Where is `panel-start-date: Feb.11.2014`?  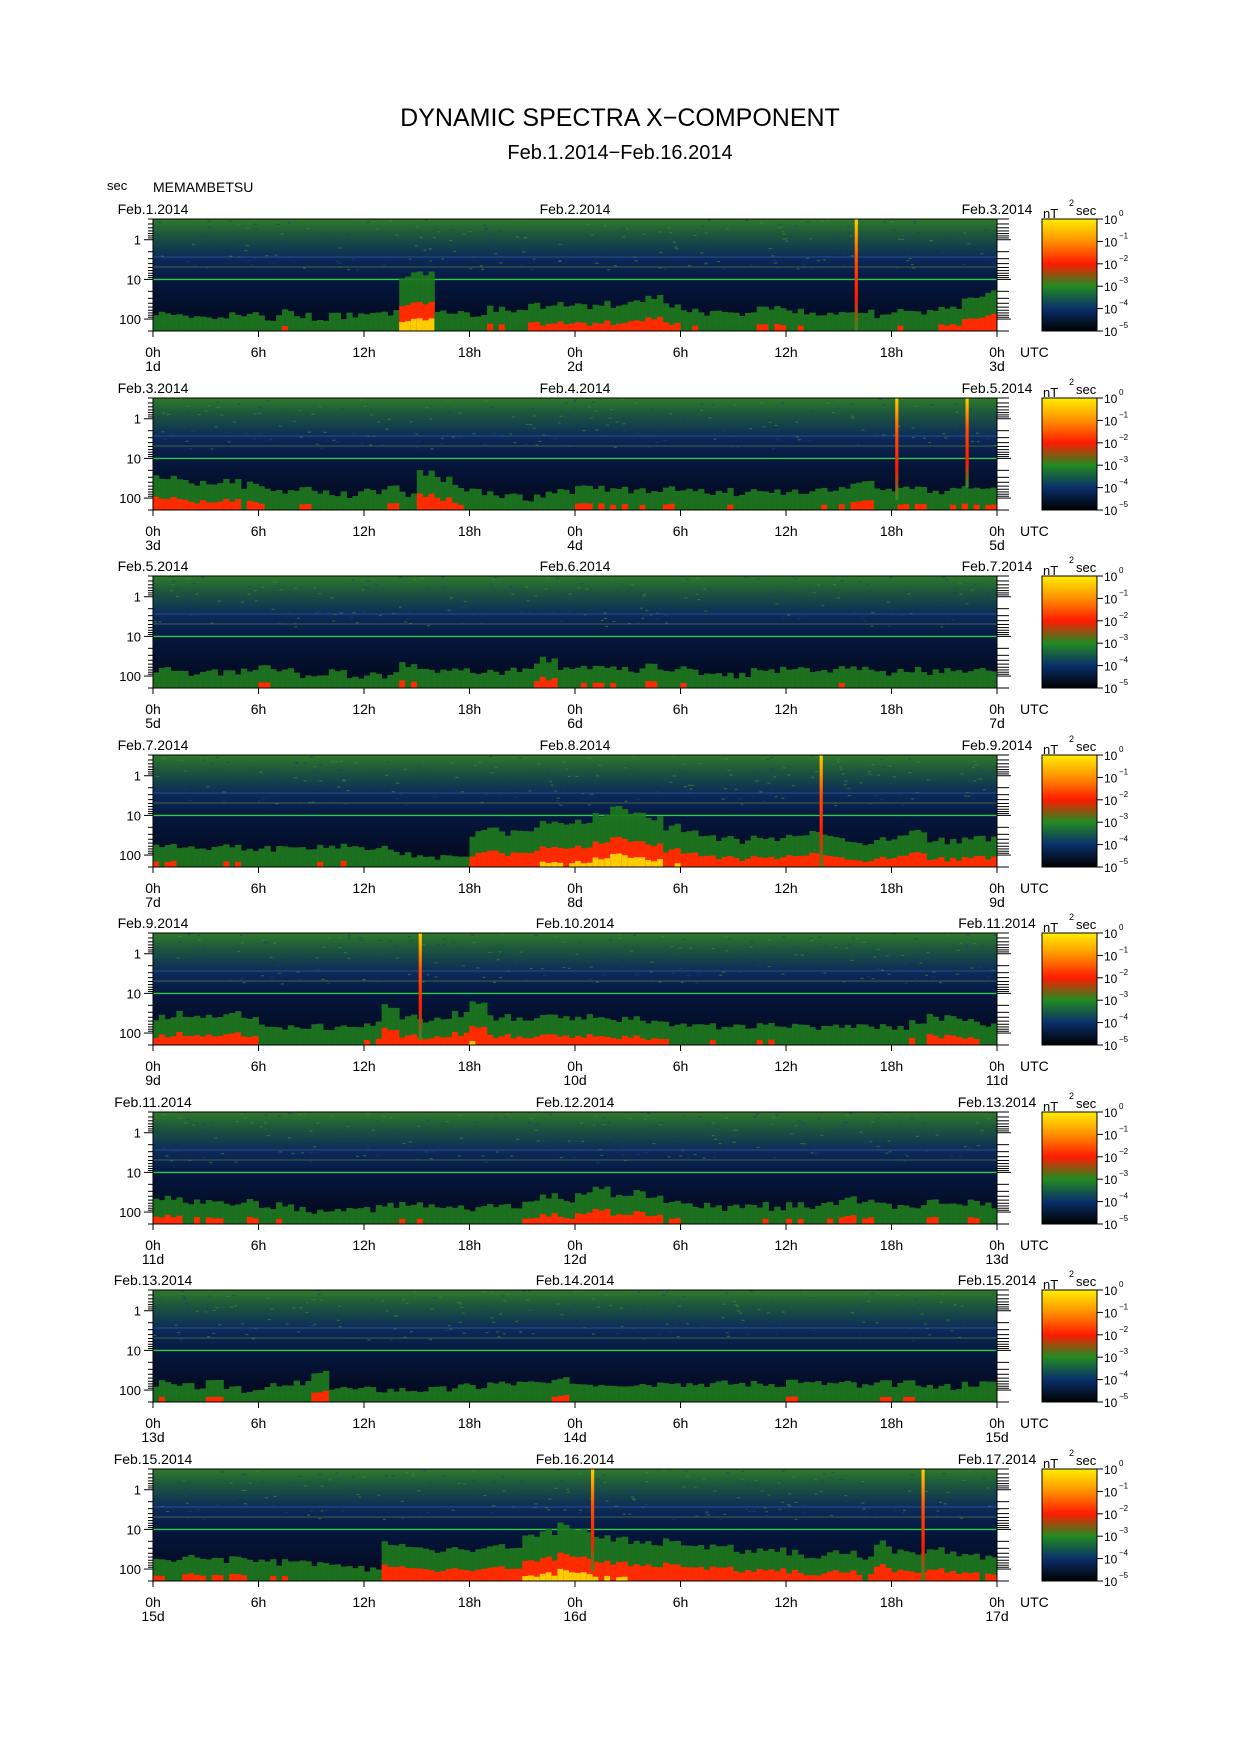 panel-start-date: Feb.11.2014 is located at coordinates (153, 1102).